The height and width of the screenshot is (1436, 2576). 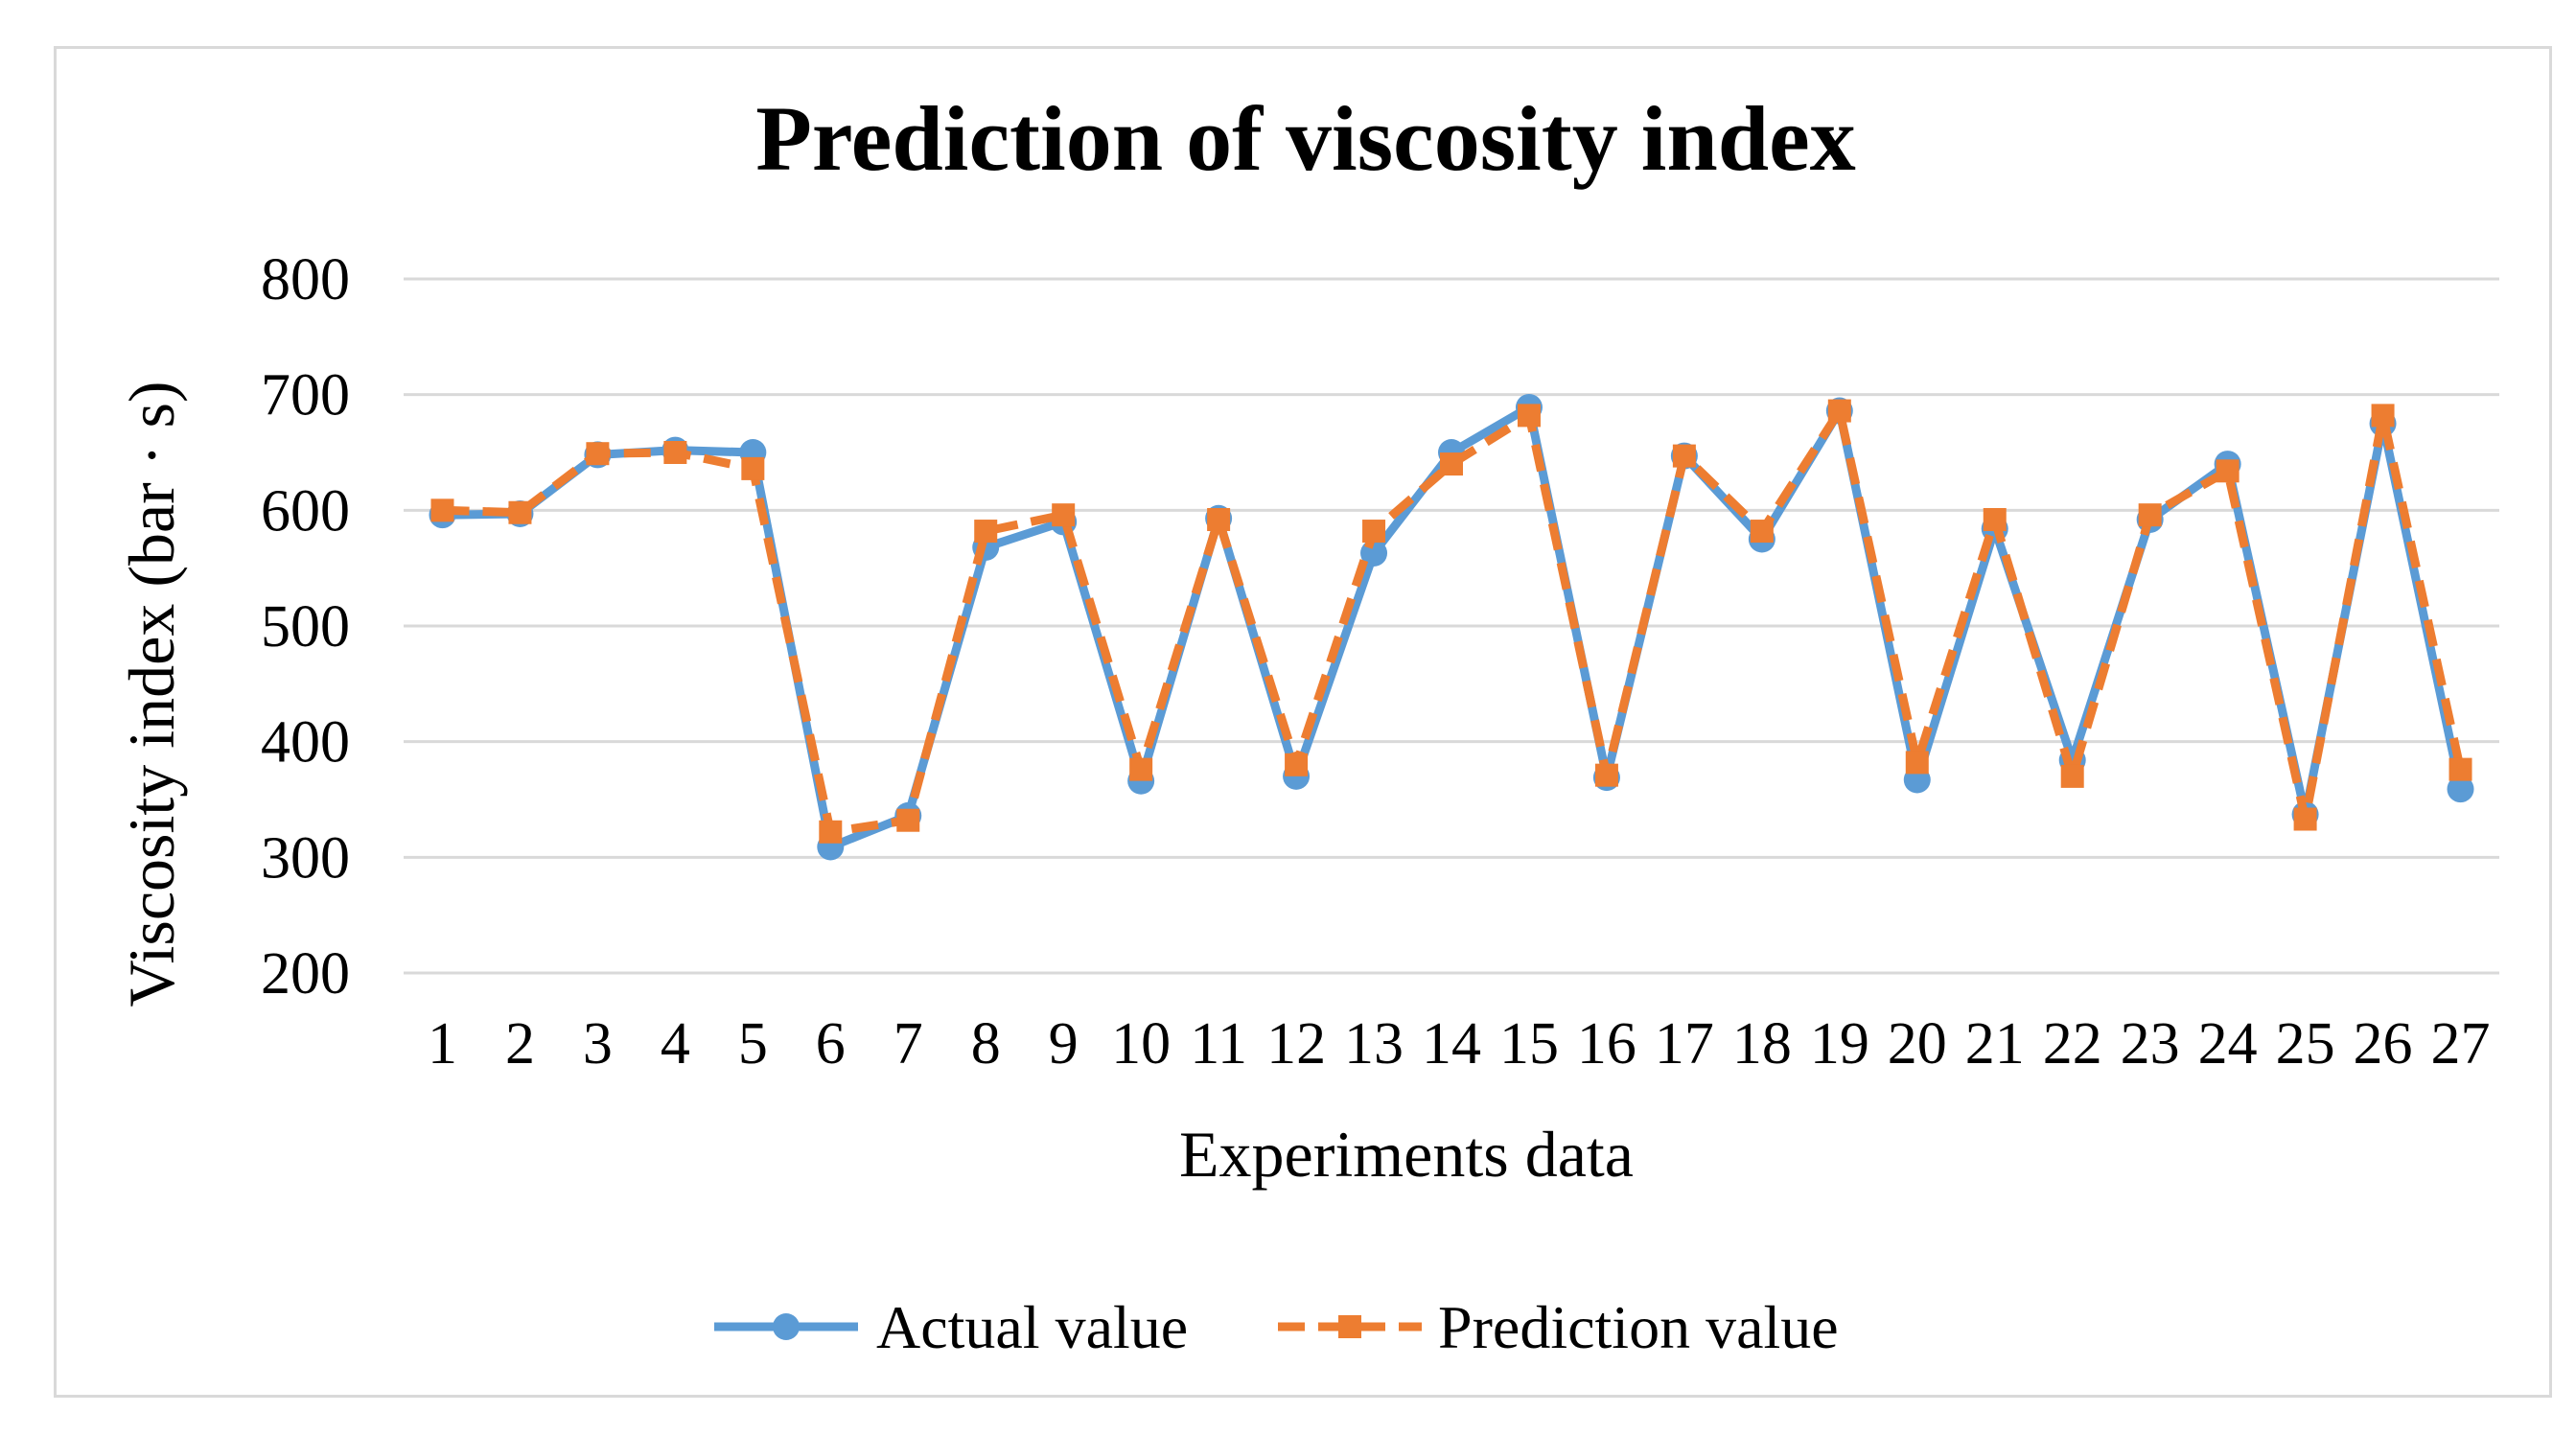 I want to click on x-tick-label: 17, so click(x=1684, y=1044).